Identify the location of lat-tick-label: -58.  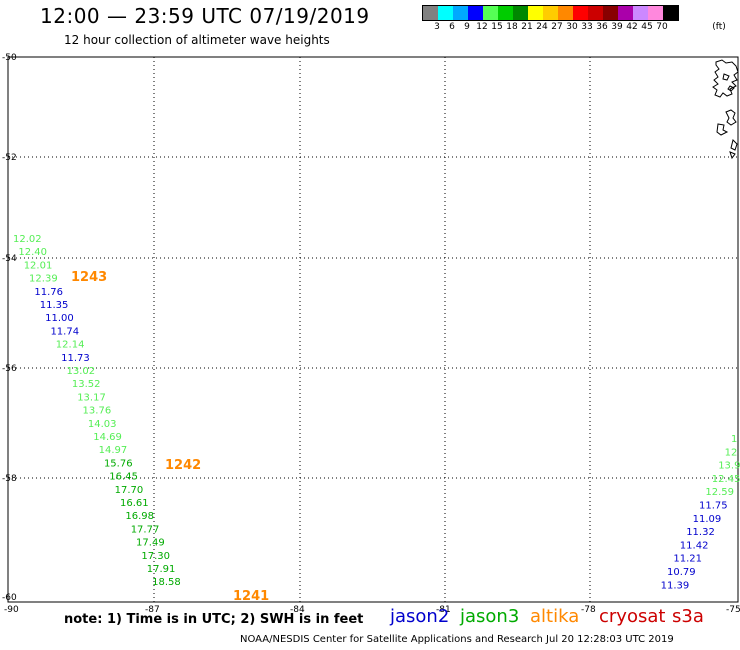
(9, 479).